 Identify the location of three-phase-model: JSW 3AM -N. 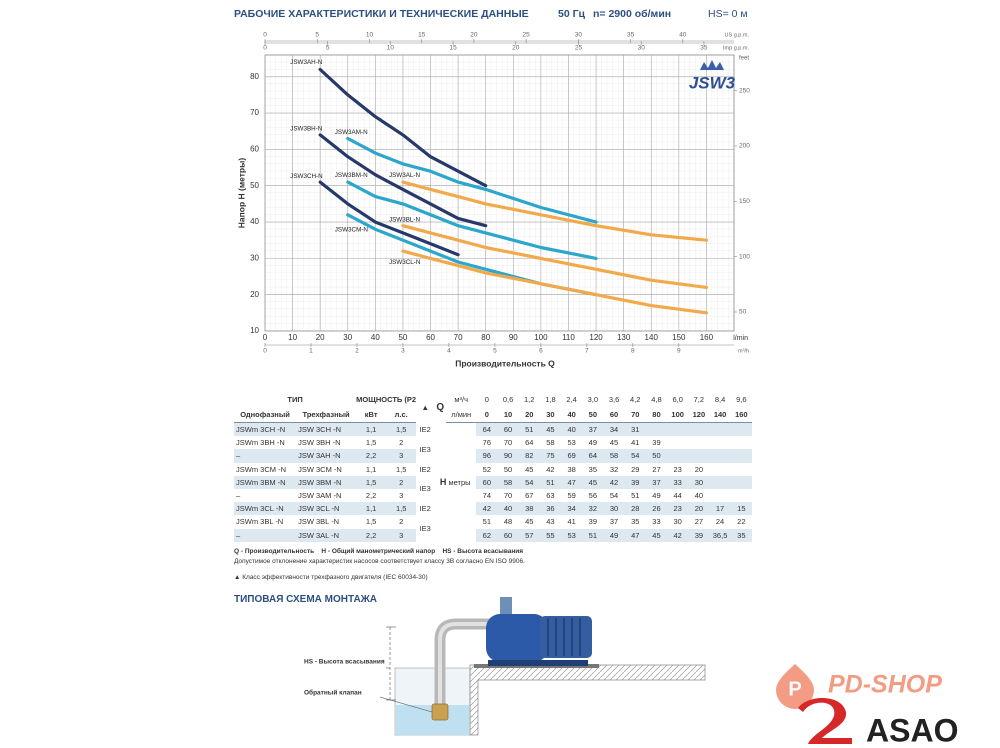
(320, 496).